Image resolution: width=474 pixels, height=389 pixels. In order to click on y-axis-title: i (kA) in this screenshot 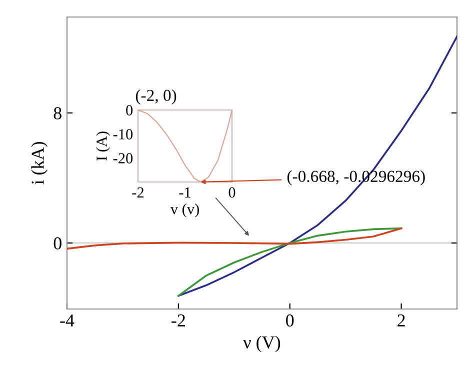, I will do `click(39, 163)`.